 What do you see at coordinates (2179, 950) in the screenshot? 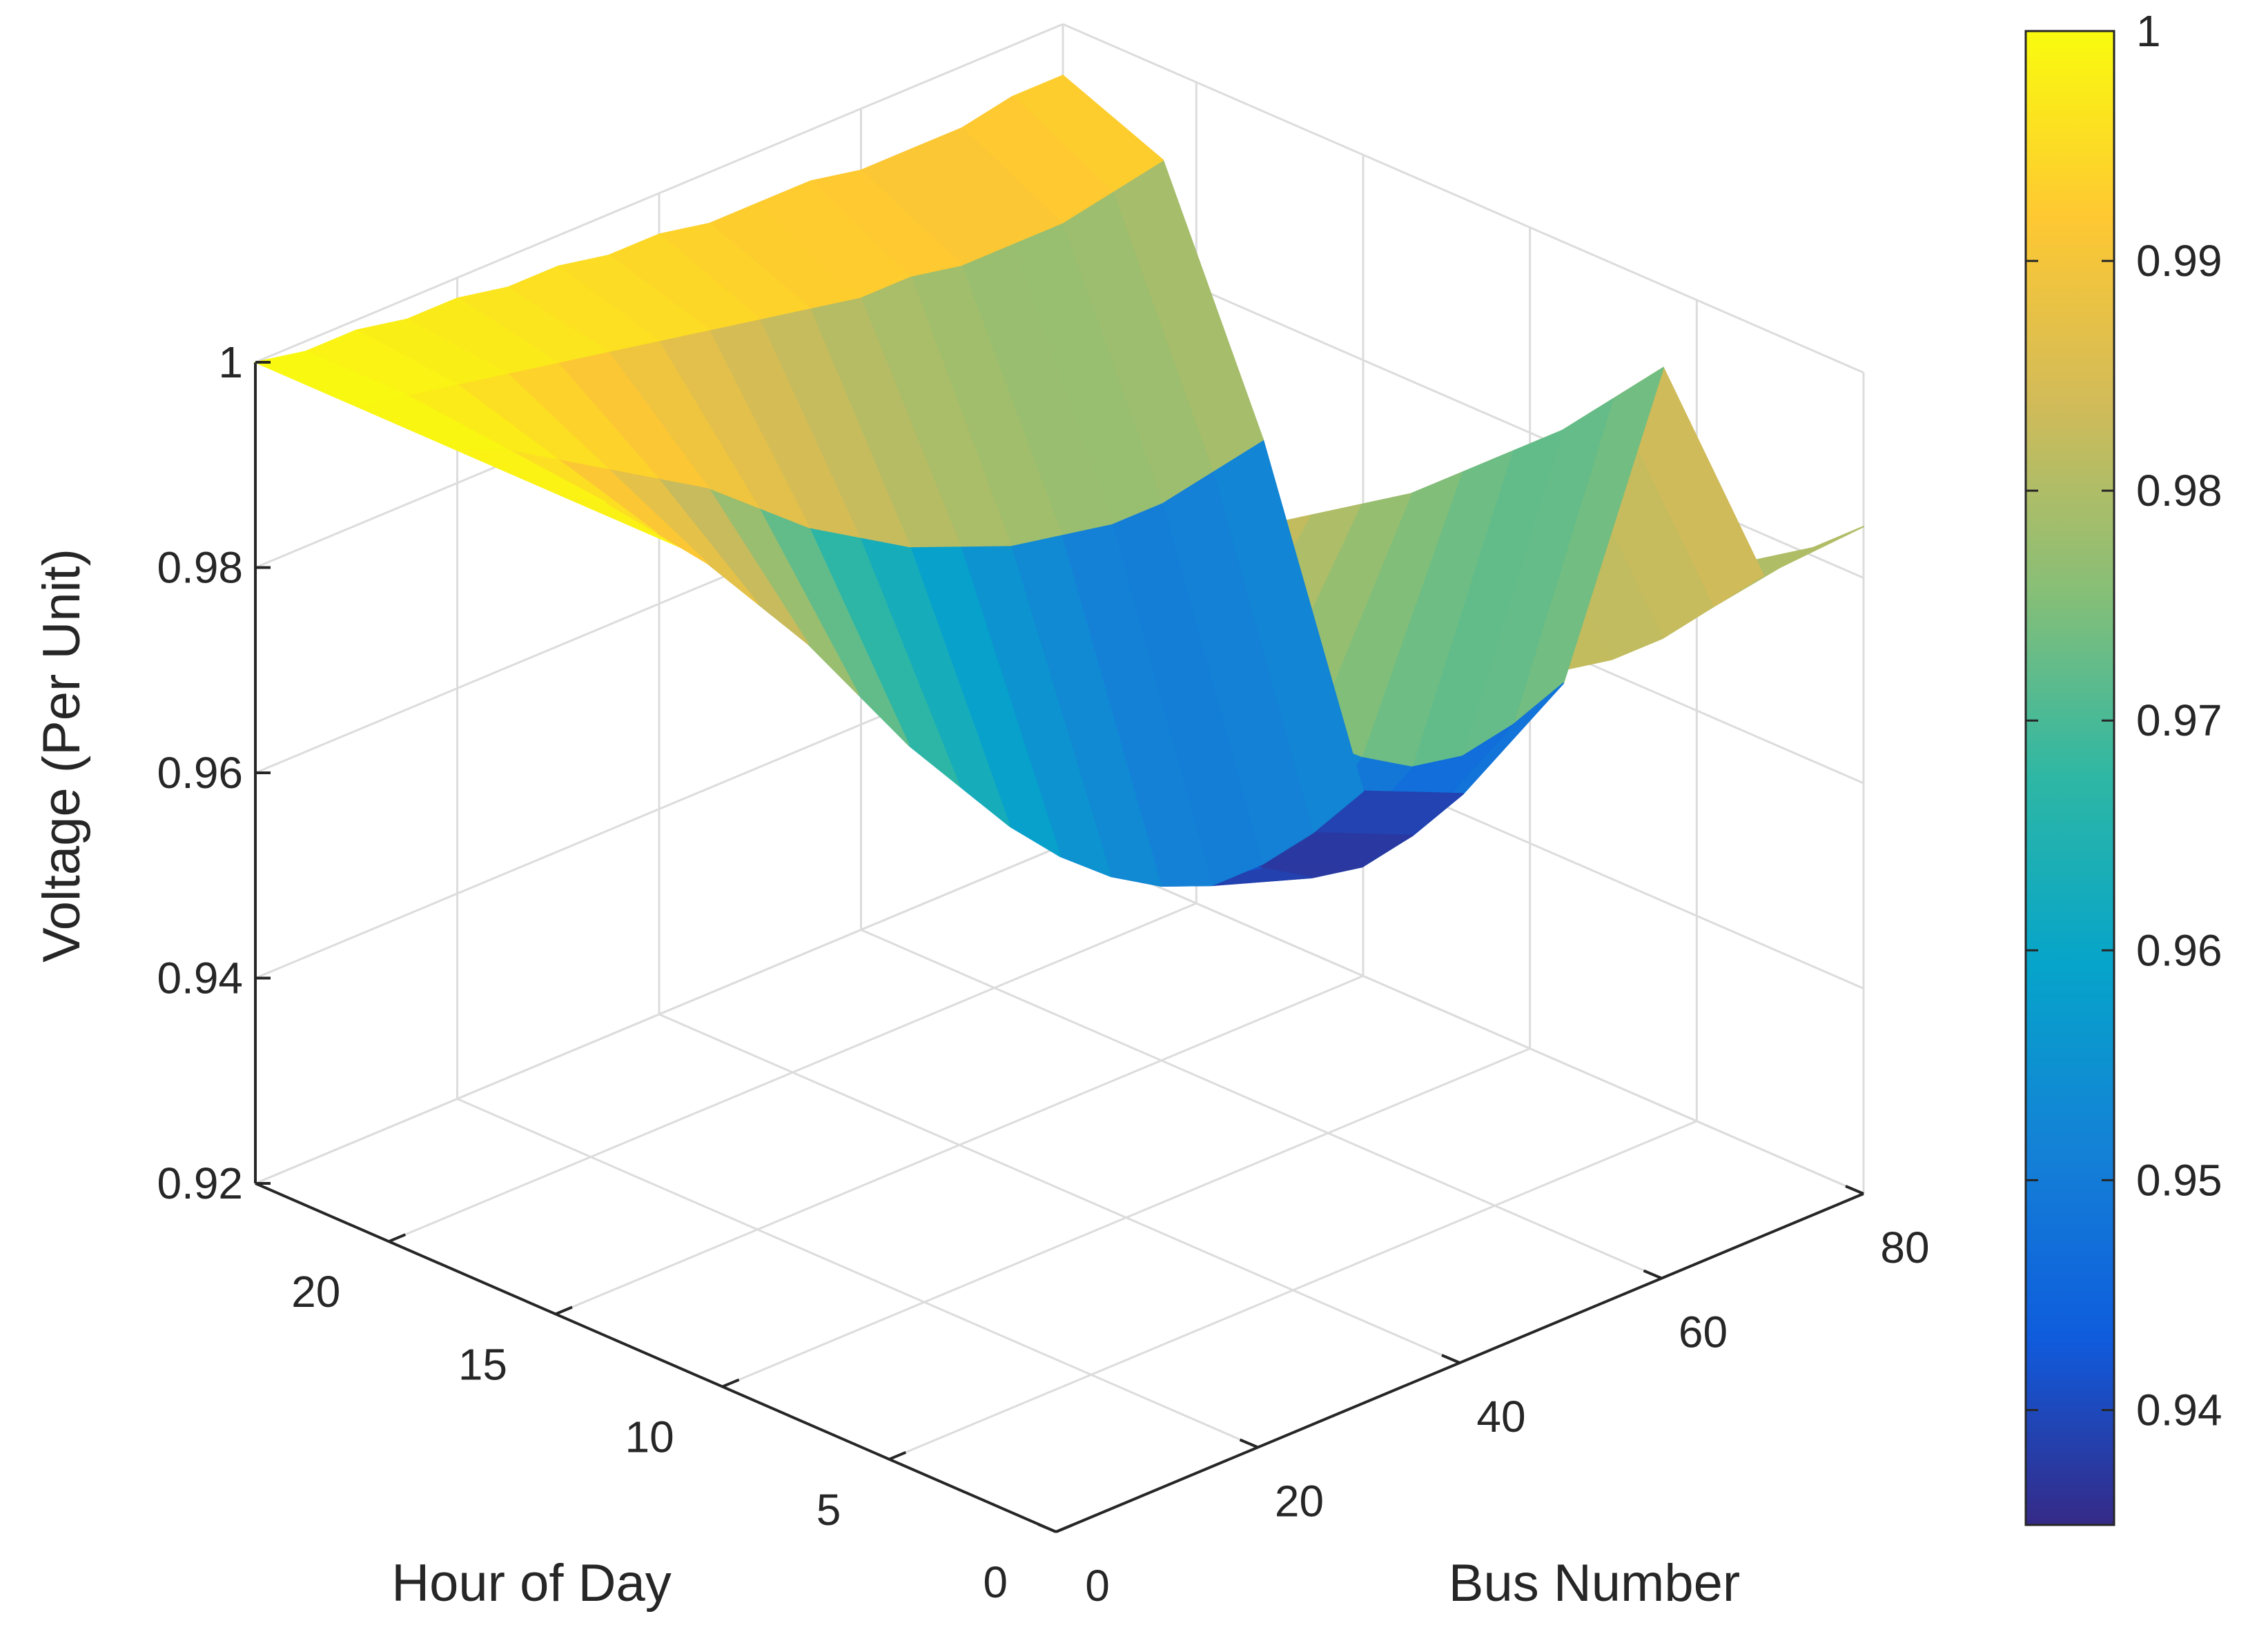
I see `colorbar-tick-label: 0.96` at bounding box center [2179, 950].